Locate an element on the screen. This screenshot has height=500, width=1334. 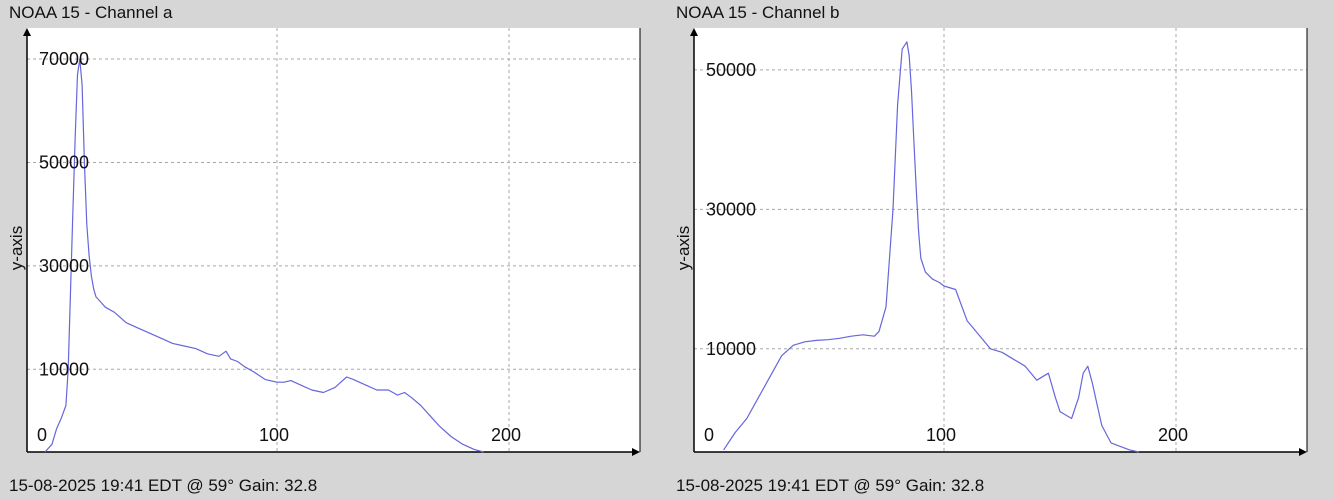
y-tick-label: 70000 is located at coordinates (64, 59).